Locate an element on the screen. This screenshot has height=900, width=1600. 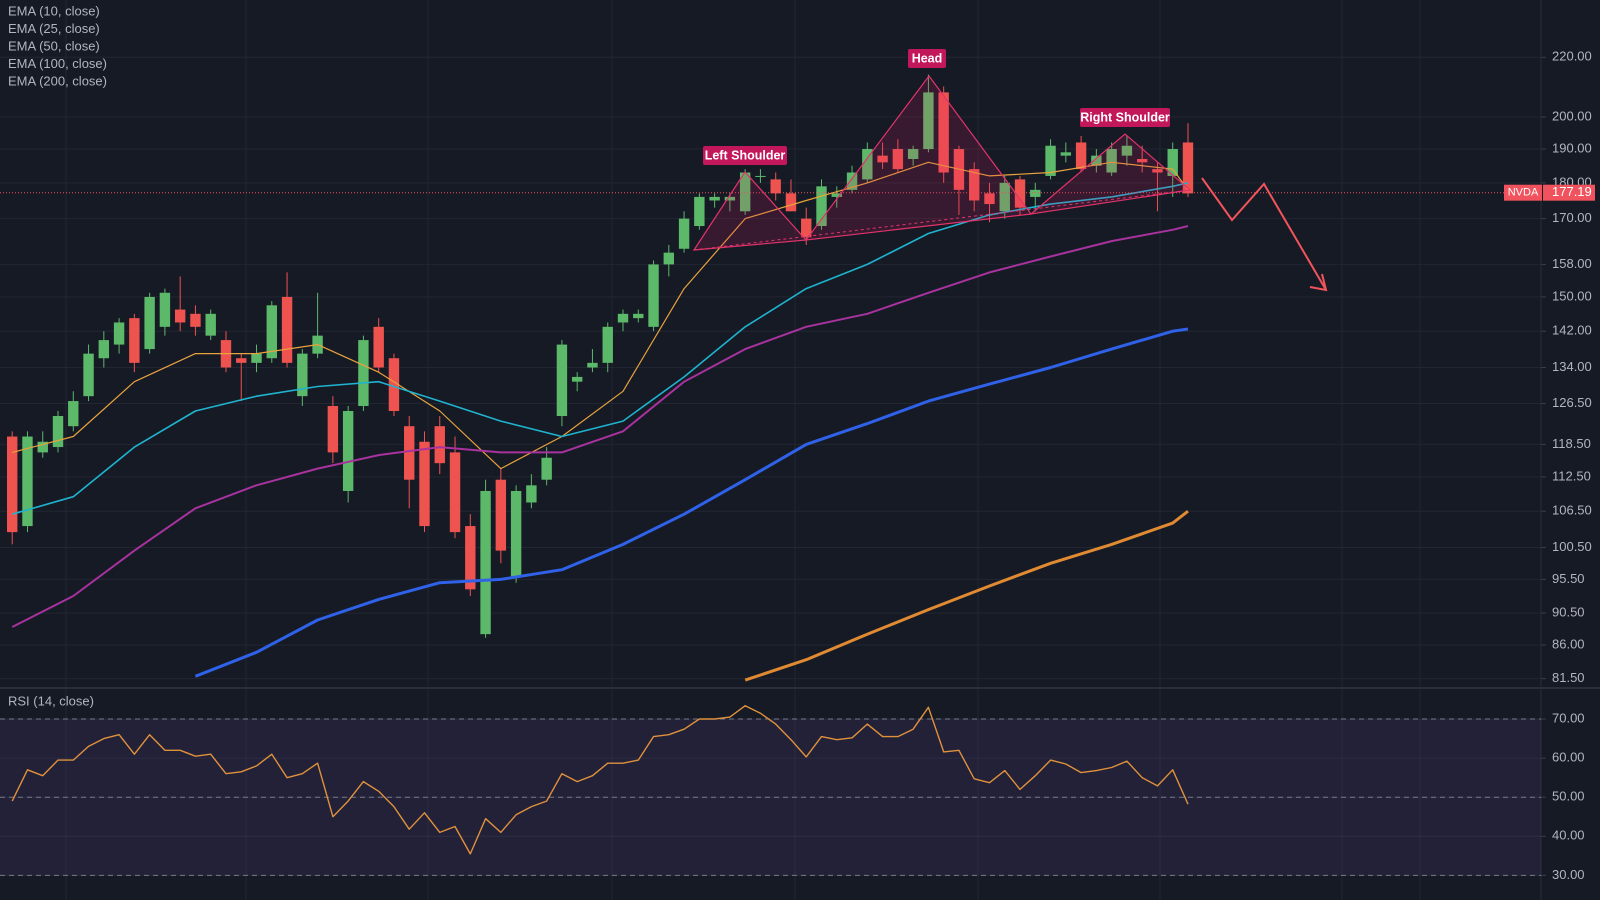
legend-entry: EMA (25, close) is located at coordinates (54, 28).